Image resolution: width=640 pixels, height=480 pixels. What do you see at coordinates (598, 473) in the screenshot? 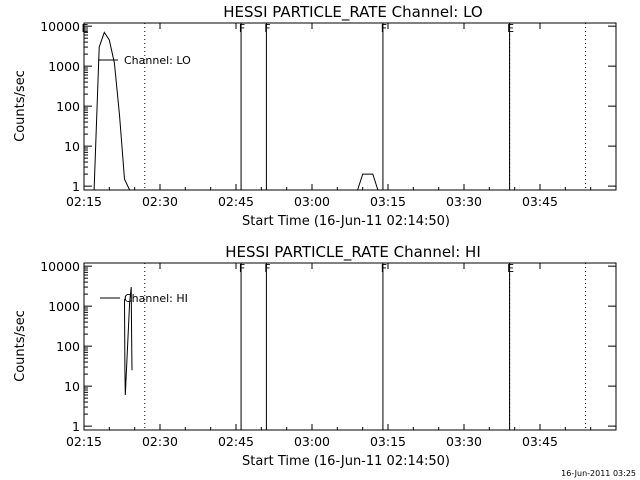
I see `footer-timestamp: 16-Jun-2011 03:25` at bounding box center [598, 473].